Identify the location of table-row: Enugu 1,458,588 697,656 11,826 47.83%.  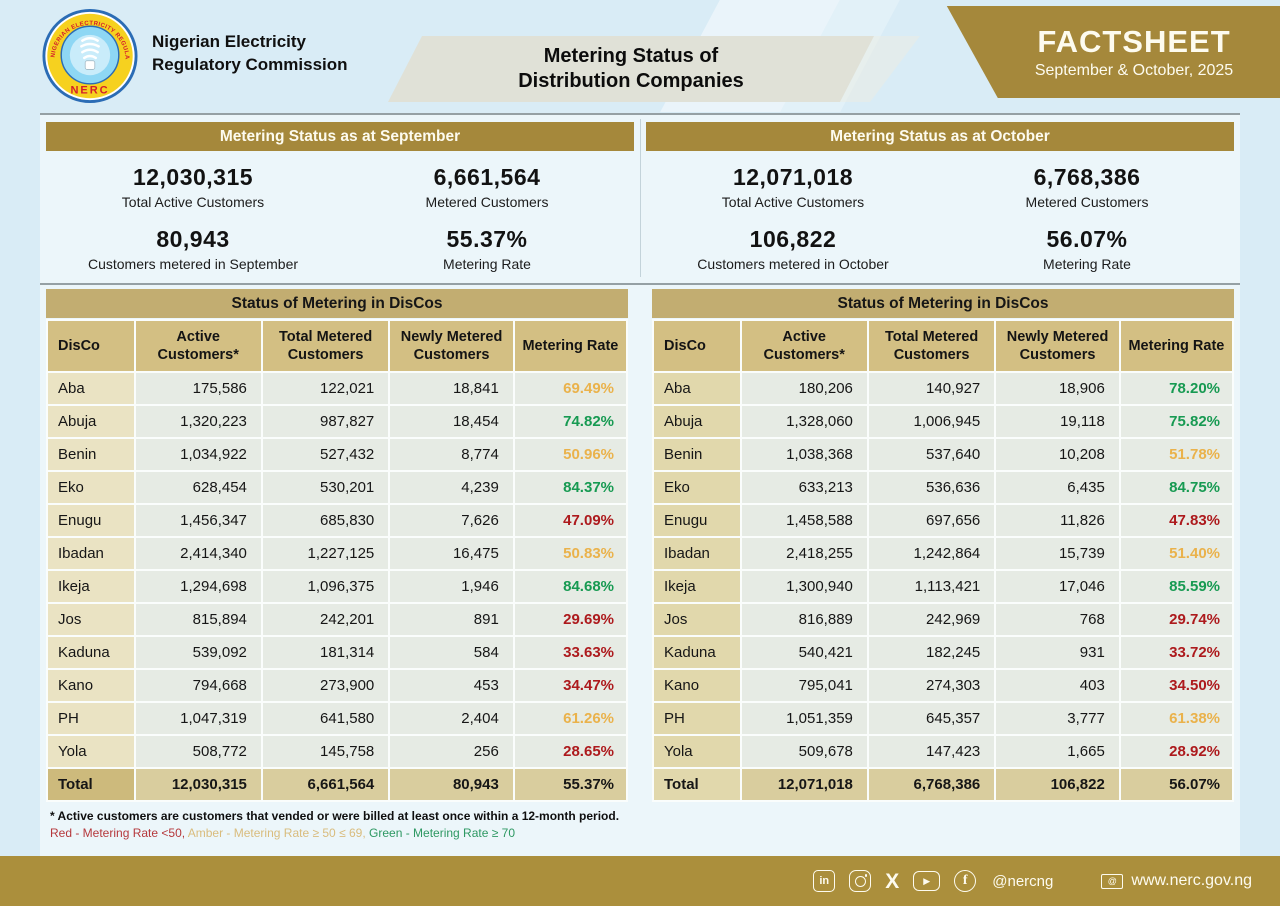
(943, 521).